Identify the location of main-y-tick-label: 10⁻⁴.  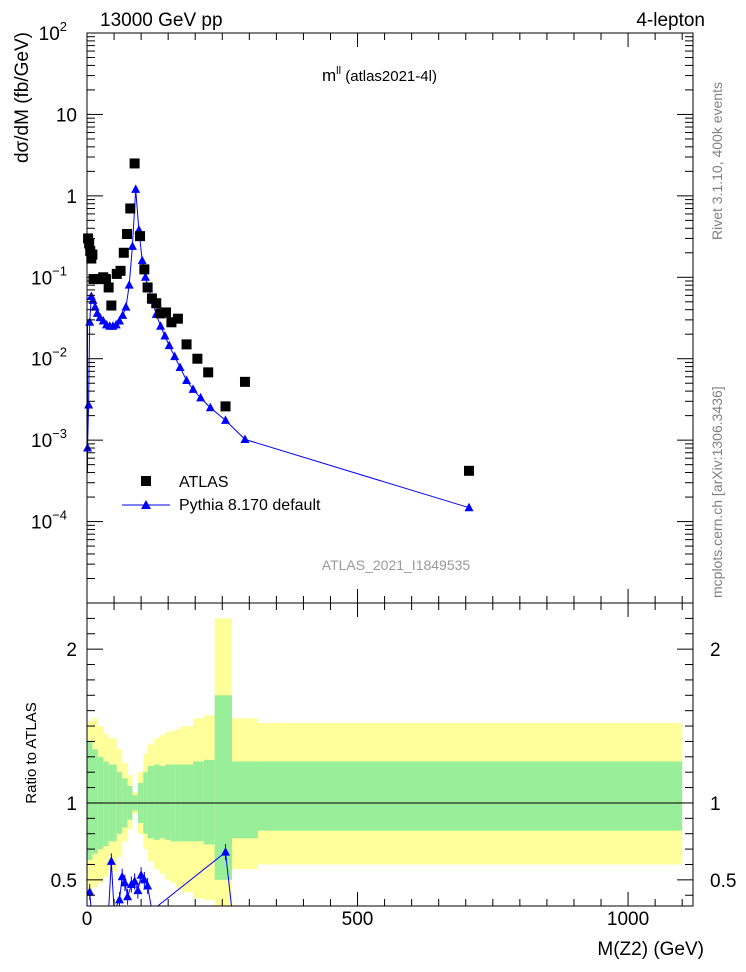
(49, 521).